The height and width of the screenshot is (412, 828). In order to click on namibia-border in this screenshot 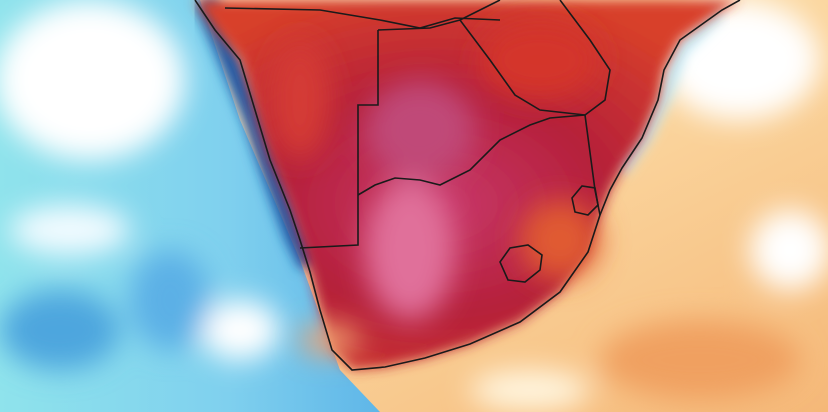, I will do `click(339, 139)`.